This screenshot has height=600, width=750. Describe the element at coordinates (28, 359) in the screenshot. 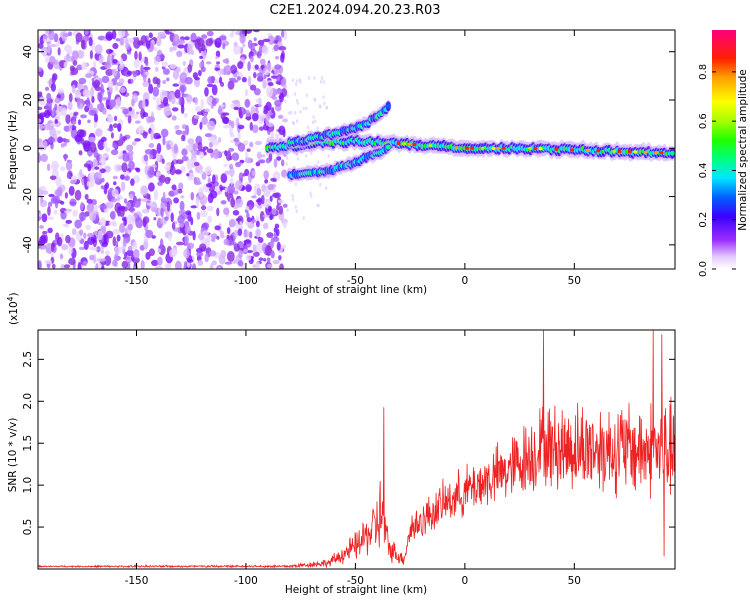

I see `y-tick-label: 2.5` at that location.